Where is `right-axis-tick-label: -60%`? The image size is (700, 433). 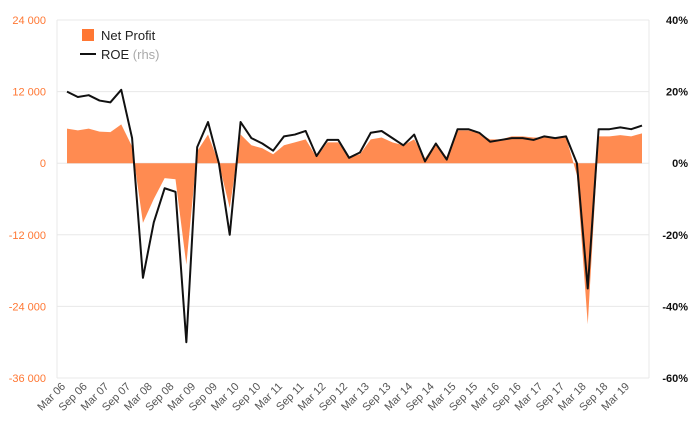 right-axis-tick-label: -60% is located at coordinates (675, 379).